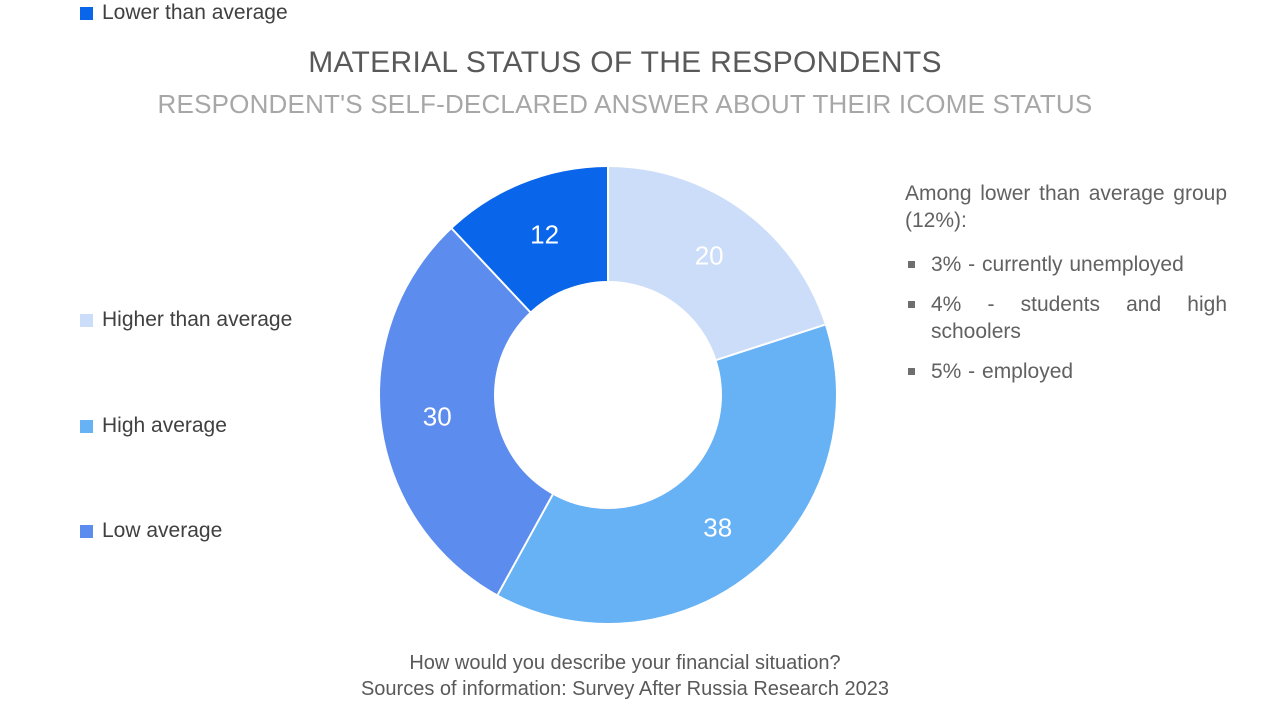  What do you see at coordinates (718, 527) in the screenshot?
I see `slice-value-label: 38` at bounding box center [718, 527].